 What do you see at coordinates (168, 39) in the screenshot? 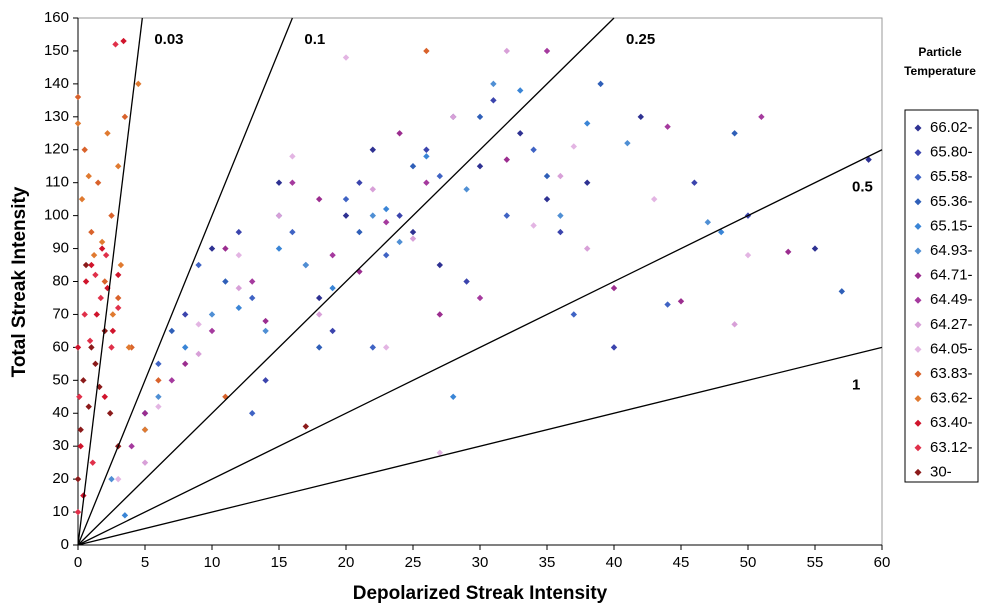
I see `ratio-label: 0.03` at bounding box center [168, 39].